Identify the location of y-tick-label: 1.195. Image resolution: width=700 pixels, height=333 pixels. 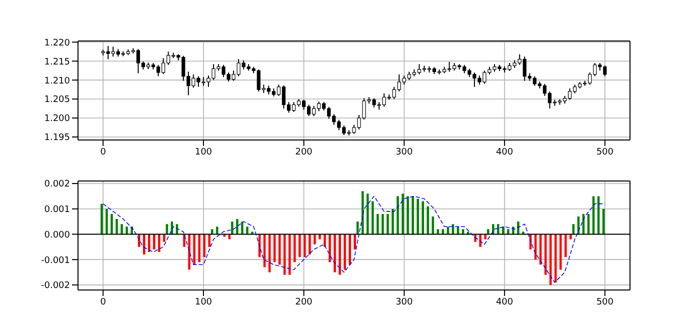
(57, 138).